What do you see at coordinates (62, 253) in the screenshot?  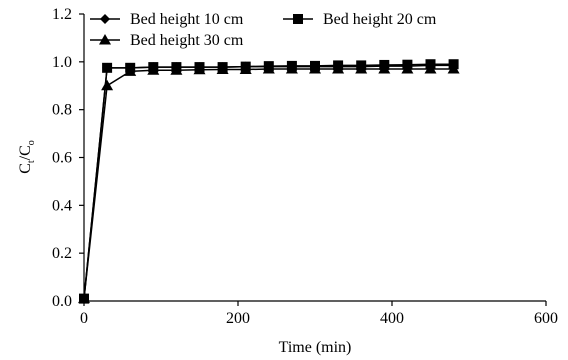 I see `y-tick-label: 0.2` at bounding box center [62, 253].